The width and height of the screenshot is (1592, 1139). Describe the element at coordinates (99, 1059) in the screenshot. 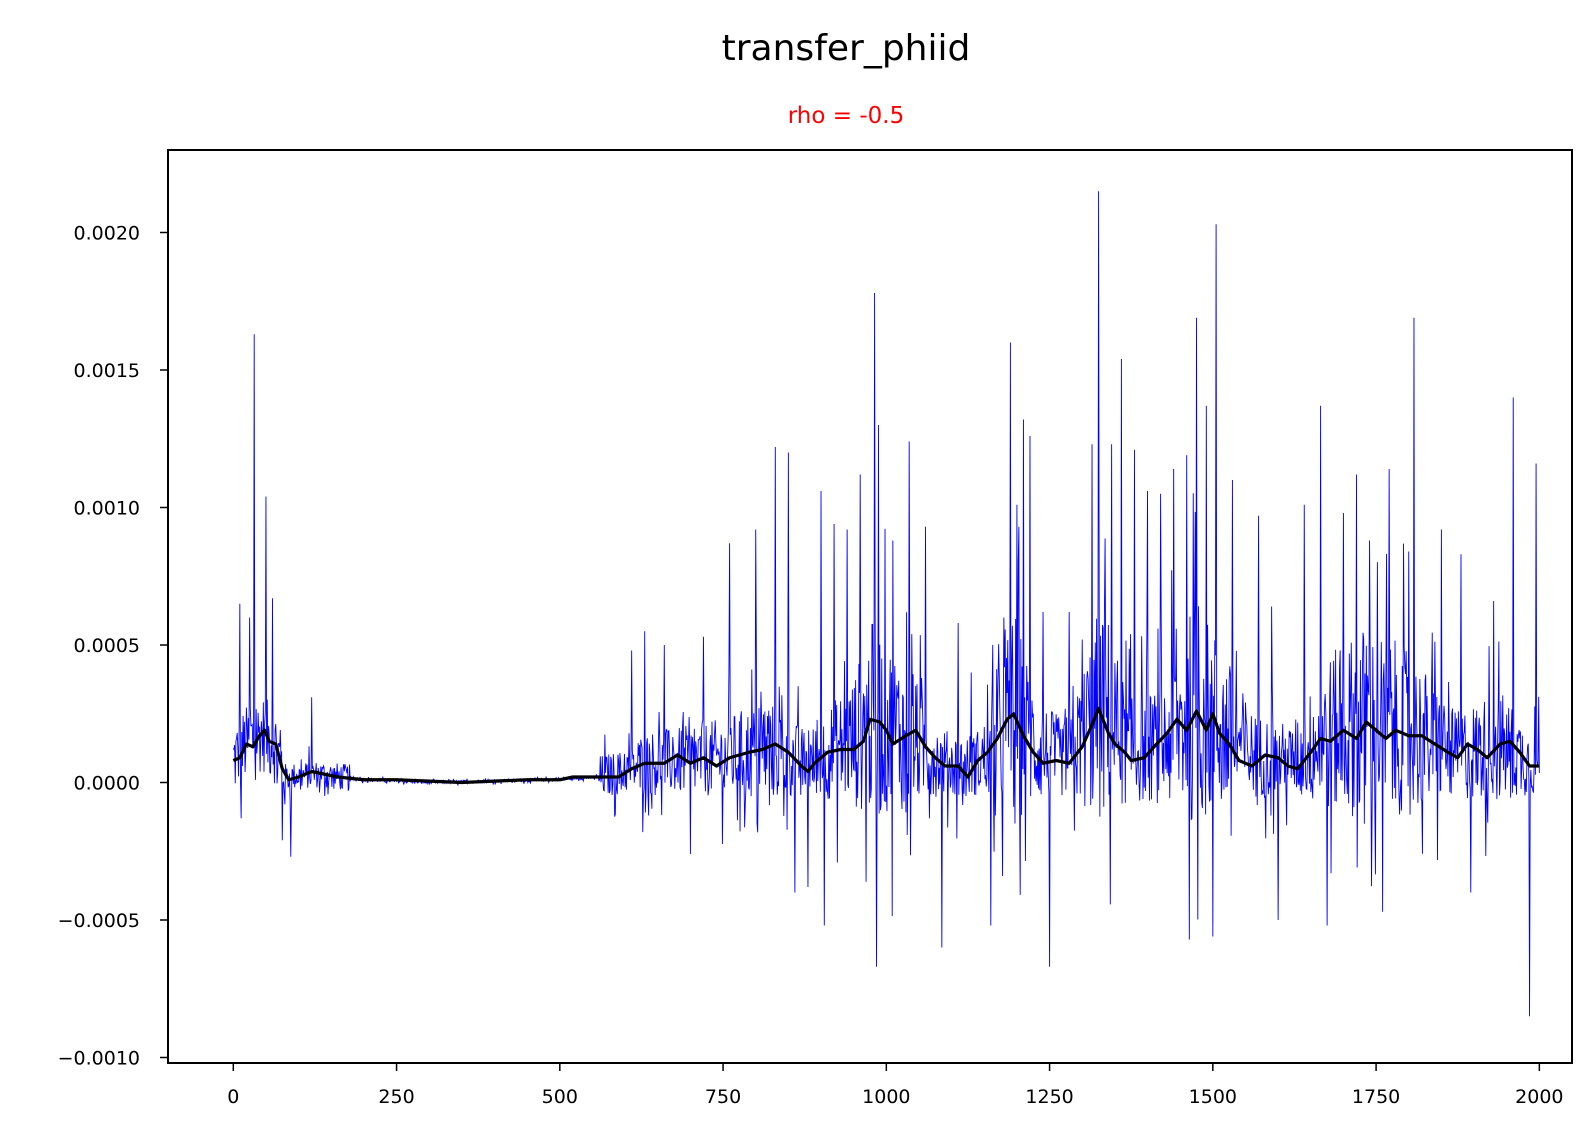

I see `y-tick-label: −0.0010` at that location.